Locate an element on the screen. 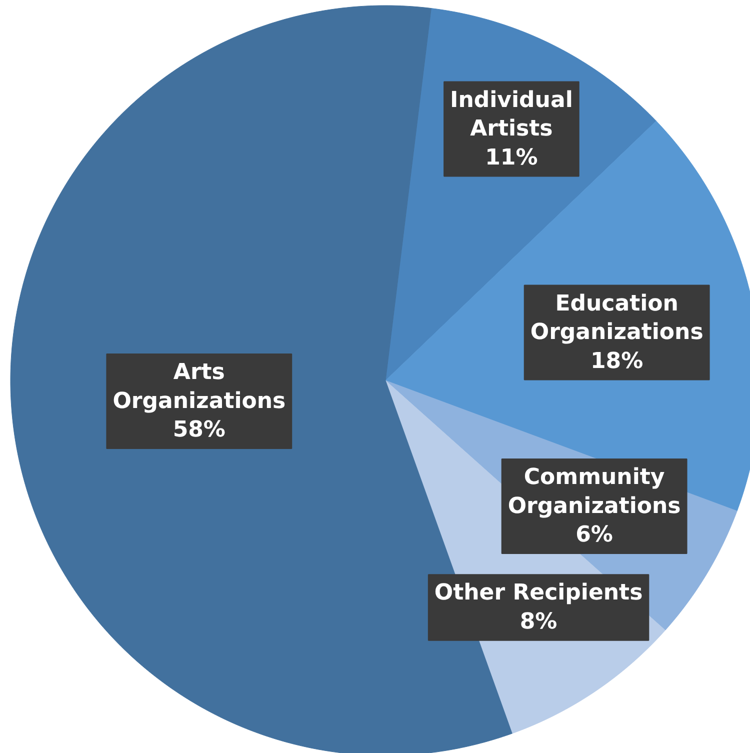 Image resolution: width=750 pixels, height=753 pixels. slice-label: Individual Artists is located at coordinates (511, 115).